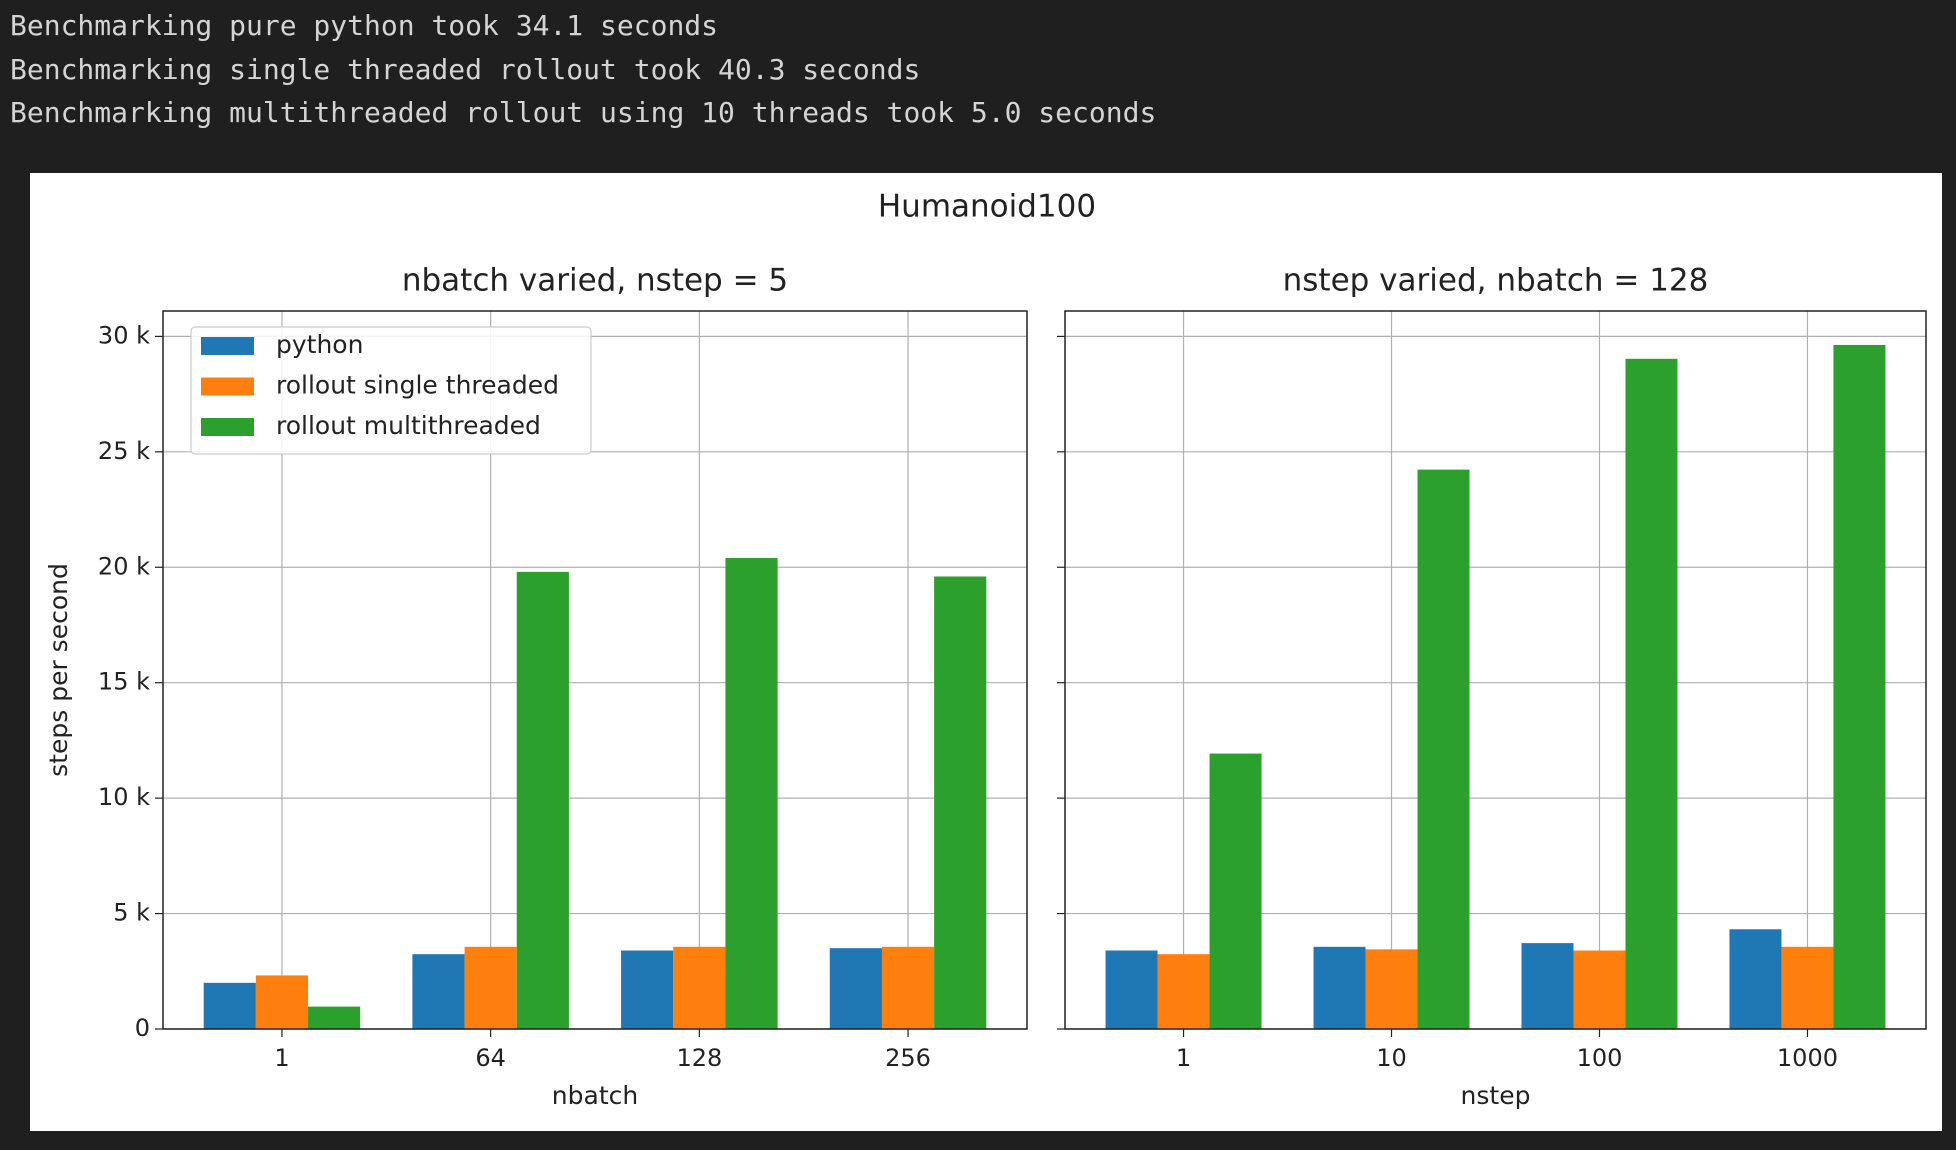 This screenshot has height=1150, width=1956. What do you see at coordinates (417, 385) in the screenshot?
I see `legend-label: rollout single threaded` at bounding box center [417, 385].